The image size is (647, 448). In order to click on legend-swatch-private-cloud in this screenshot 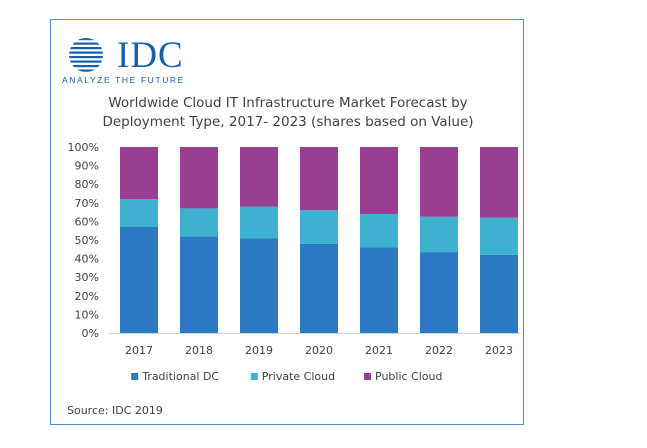, I will do `click(254, 376)`.